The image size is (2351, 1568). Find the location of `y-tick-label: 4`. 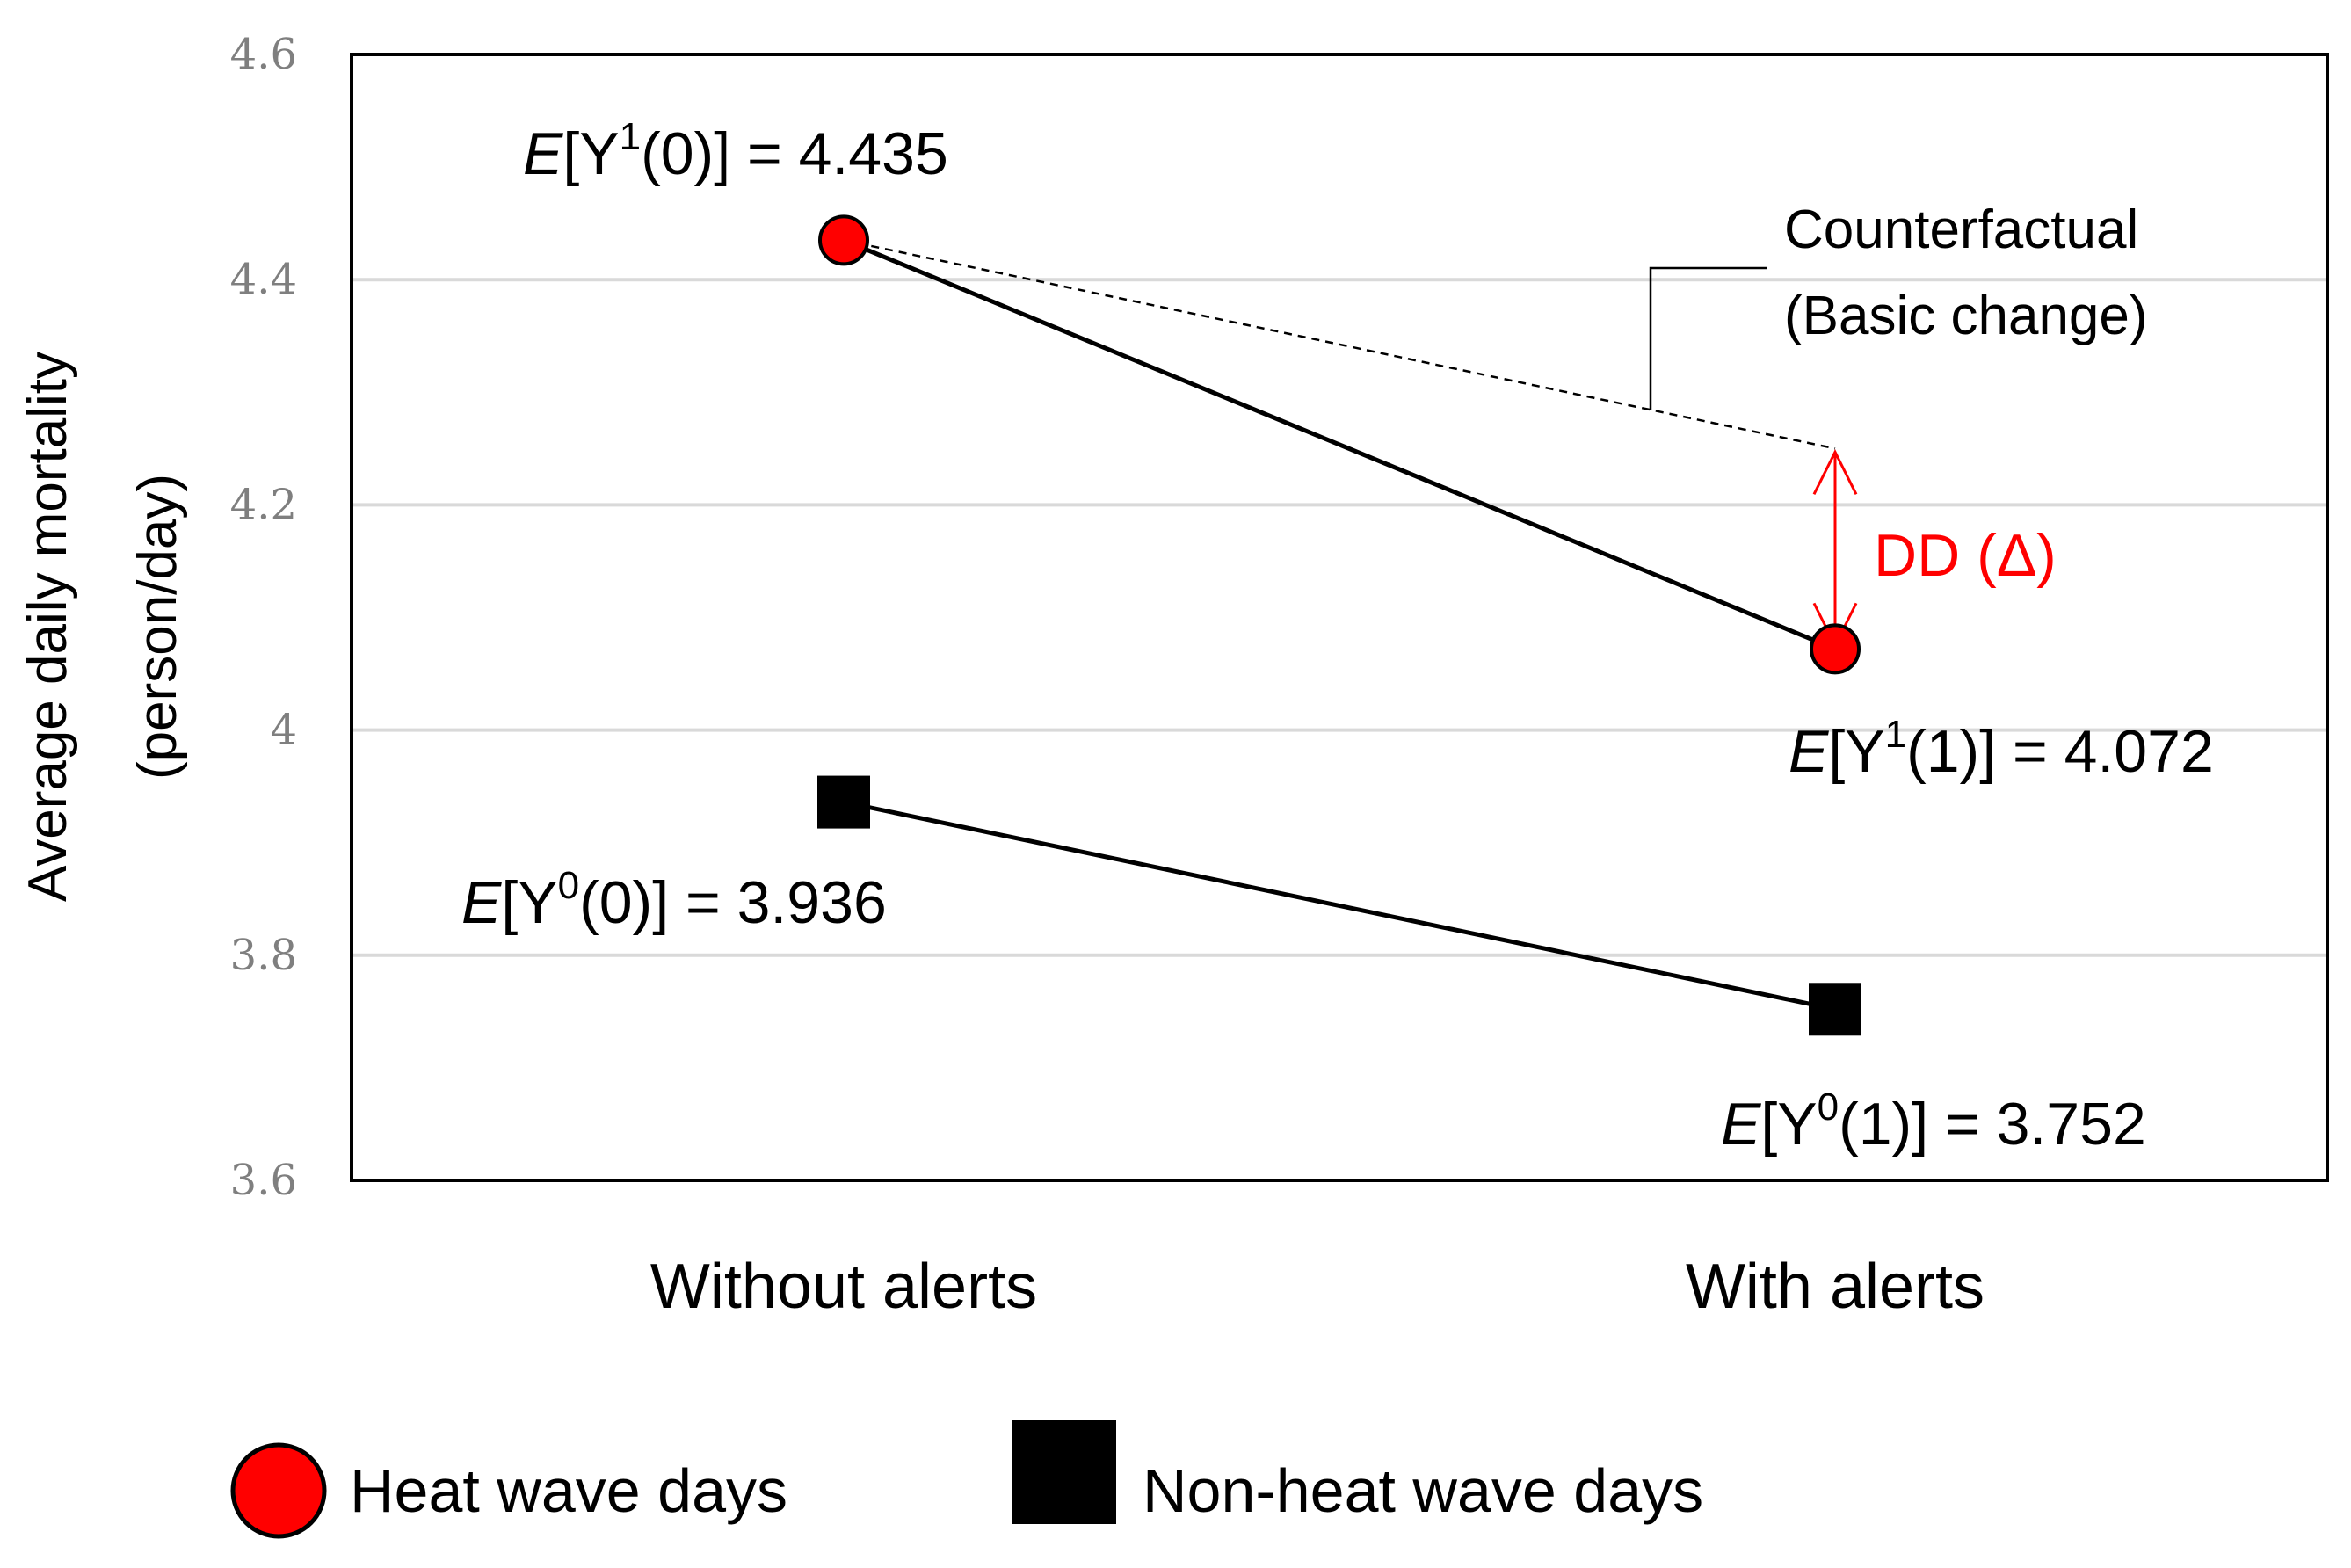

y-tick-label: 4 is located at coordinates (283, 730).